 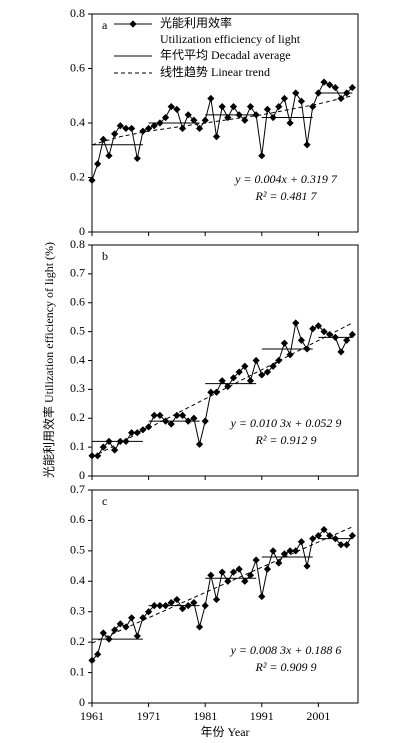 What do you see at coordinates (286, 650) in the screenshot?
I see `equation: y = 0.008 3x + 0.188 6` at bounding box center [286, 650].